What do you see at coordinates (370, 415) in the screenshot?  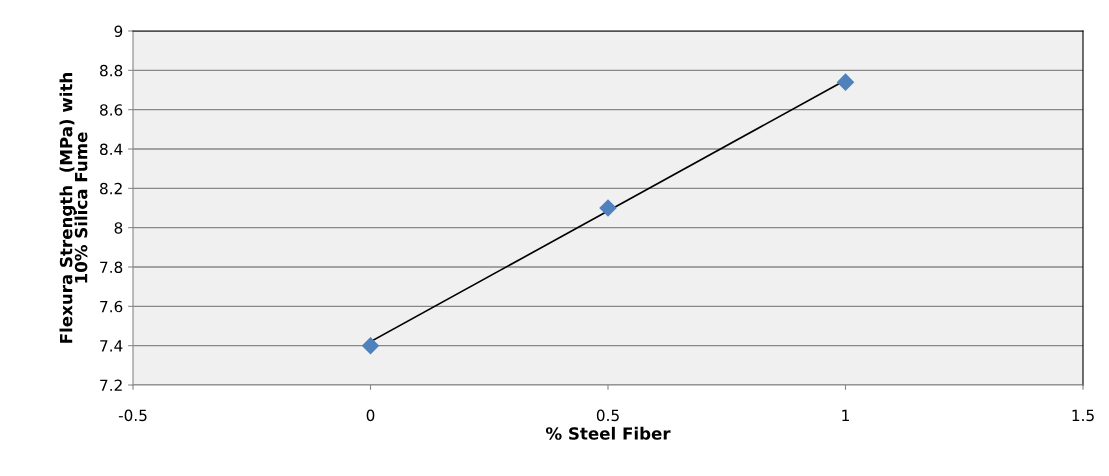 I see `x-tick-label: 0` at bounding box center [370, 415].